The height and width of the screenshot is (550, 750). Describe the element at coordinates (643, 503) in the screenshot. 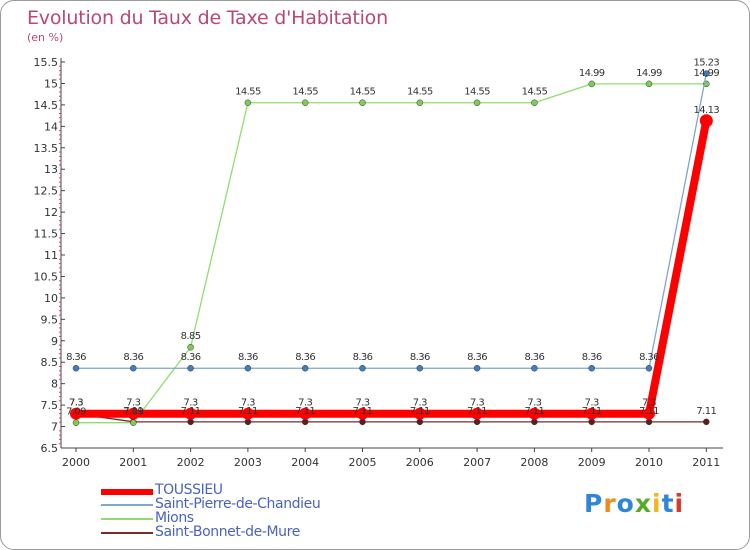

I see `logo-letter: x` at that location.